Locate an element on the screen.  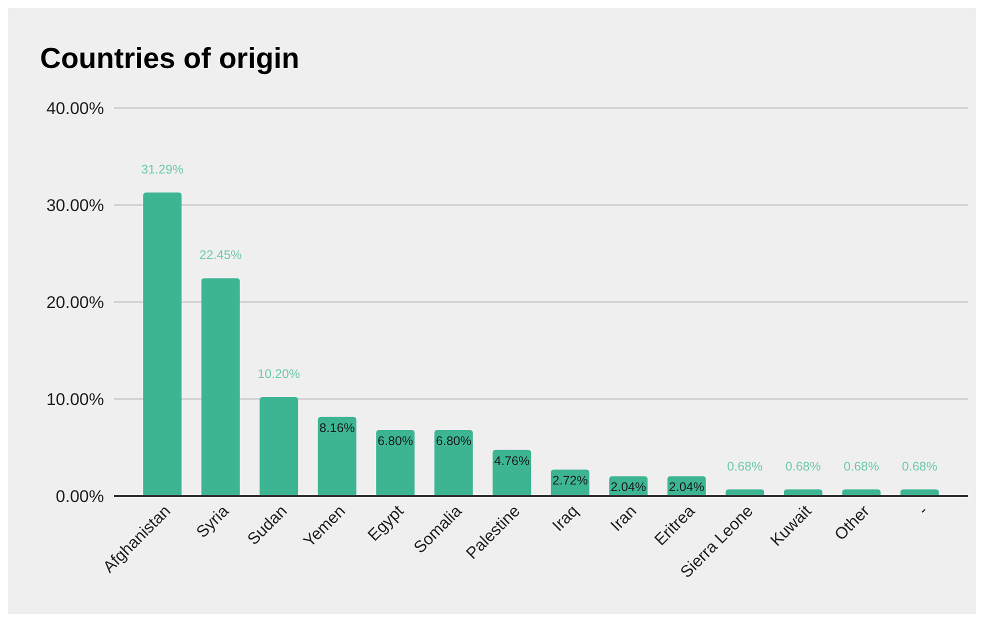
y-tick-label: 10.00% is located at coordinates (75, 399).